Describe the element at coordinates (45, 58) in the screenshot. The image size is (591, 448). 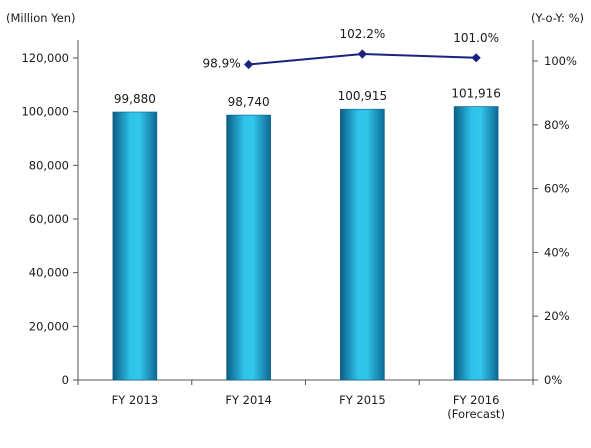
I see `left-tick-label: 120,000` at that location.